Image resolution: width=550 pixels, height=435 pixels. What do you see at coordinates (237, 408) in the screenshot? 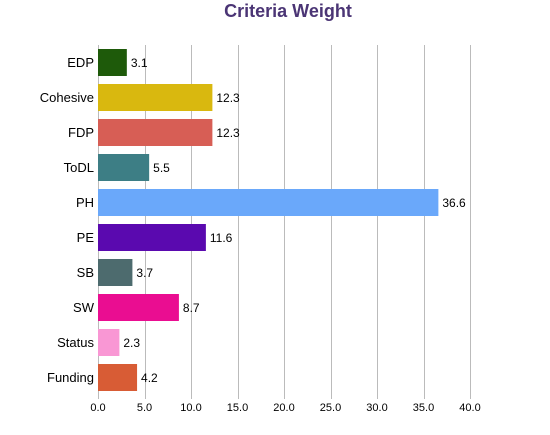
I see `x-tick-label: 15.0` at bounding box center [237, 408].